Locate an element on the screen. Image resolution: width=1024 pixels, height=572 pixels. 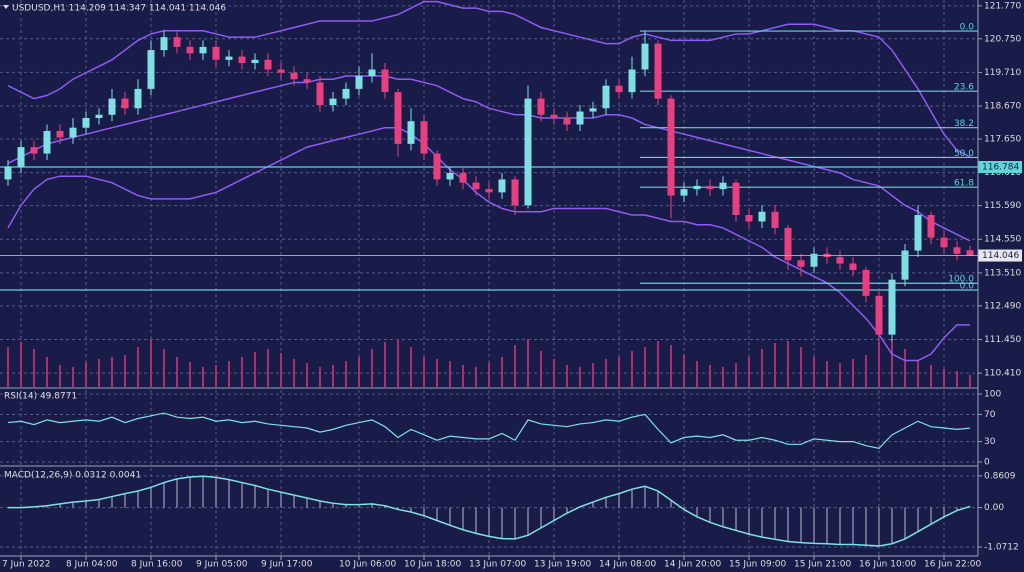
x-tick-label: 9 Jun 17:00 is located at coordinates (287, 565).